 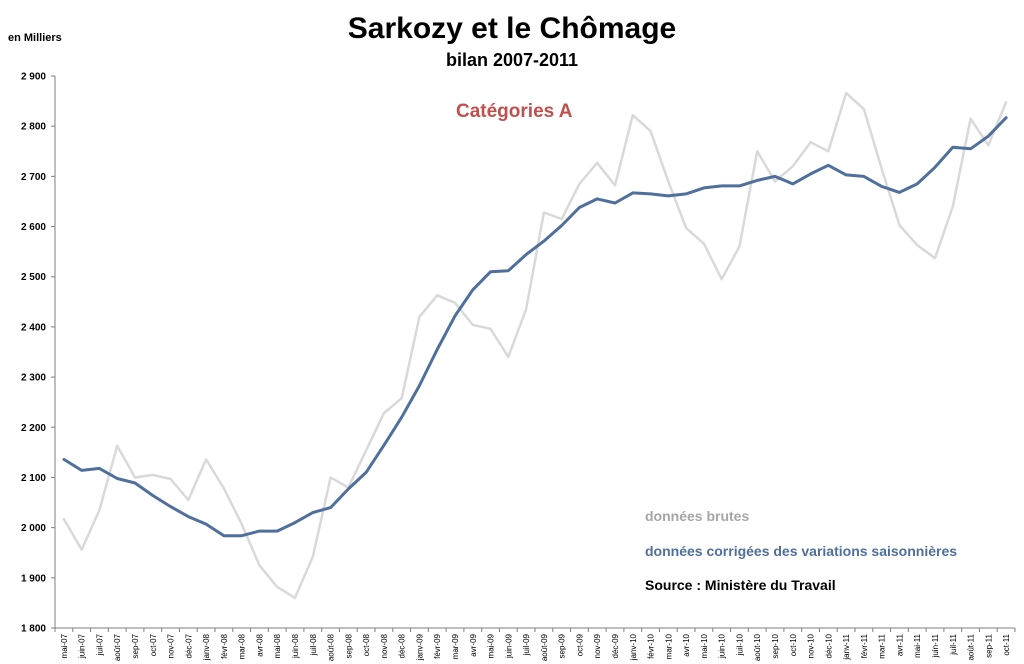 What do you see at coordinates (775, 645) in the screenshot?
I see `x-tick-label: sep-10` at bounding box center [775, 645].